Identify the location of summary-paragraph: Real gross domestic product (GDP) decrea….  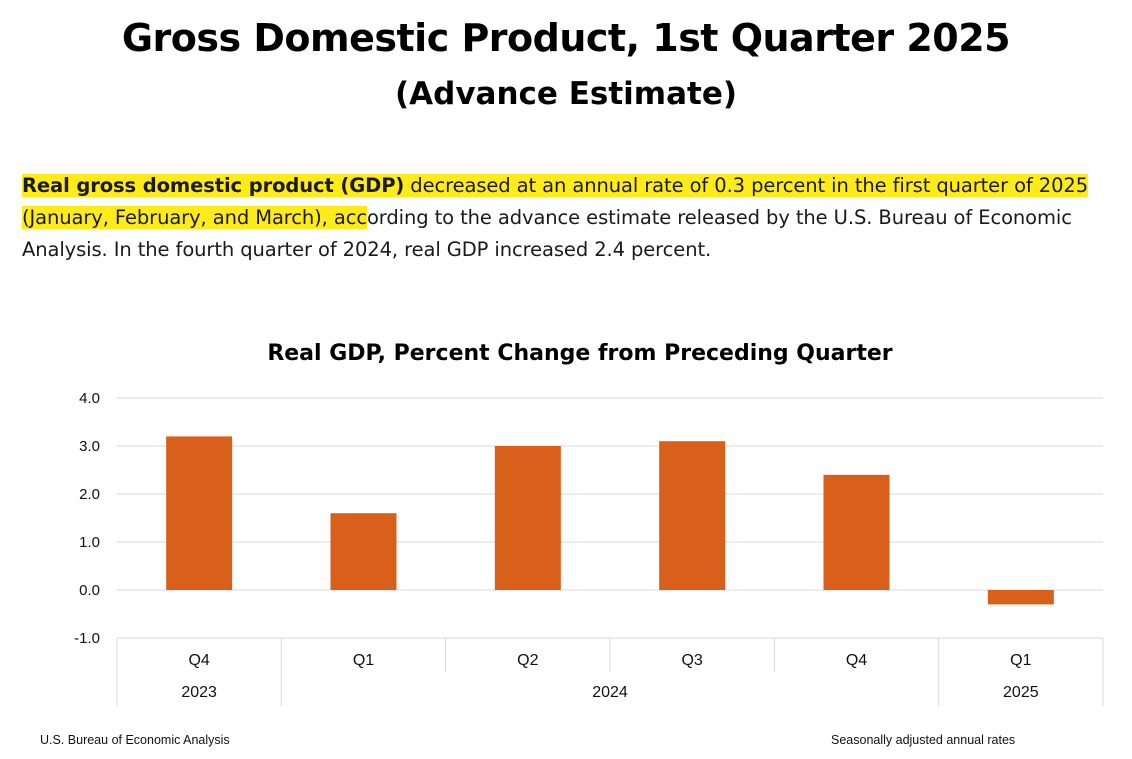
(572, 218).